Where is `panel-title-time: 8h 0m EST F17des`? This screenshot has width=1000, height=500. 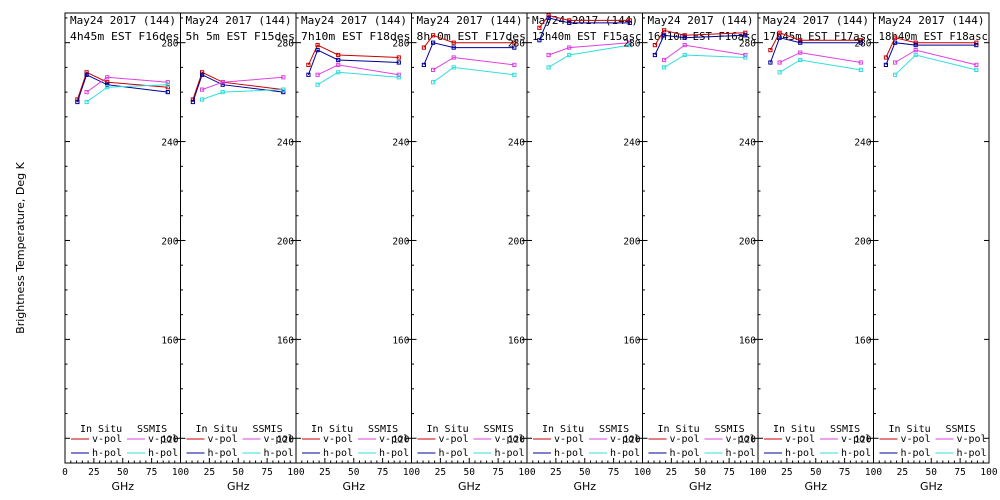 panel-title-time: 8h 0m EST F17des is located at coordinates (472, 36).